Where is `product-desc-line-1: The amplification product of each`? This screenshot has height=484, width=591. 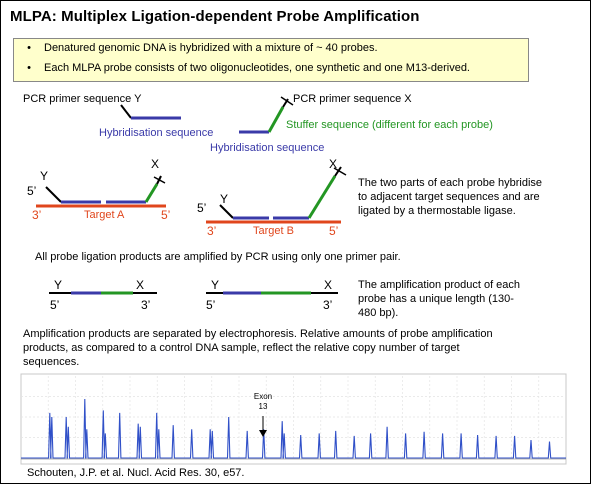 product-desc-line-1: The amplification product of each is located at coordinates (439, 285).